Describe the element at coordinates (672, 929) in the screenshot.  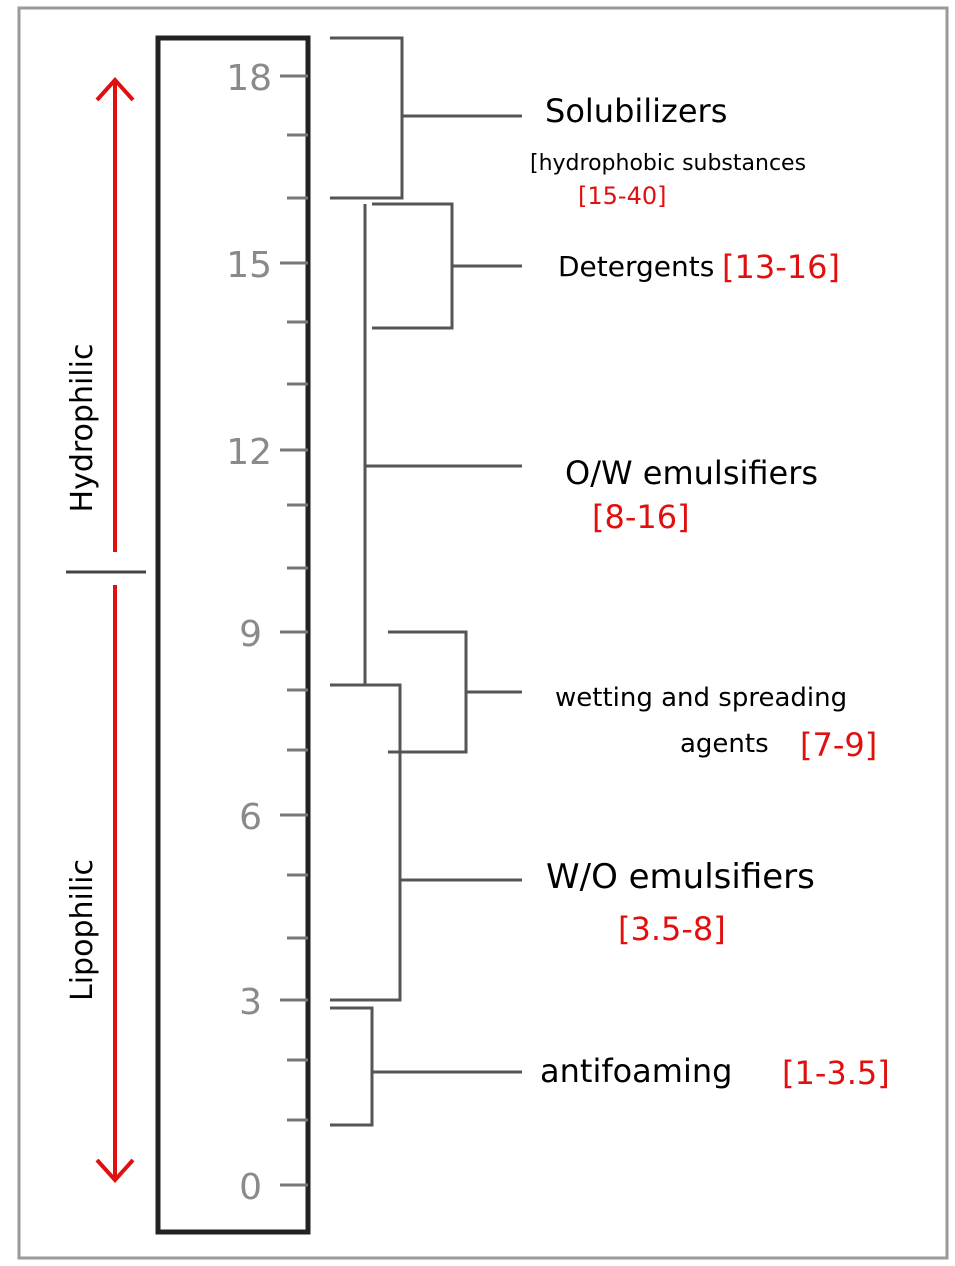
I see `range-wo: [3.5-8]` at that location.